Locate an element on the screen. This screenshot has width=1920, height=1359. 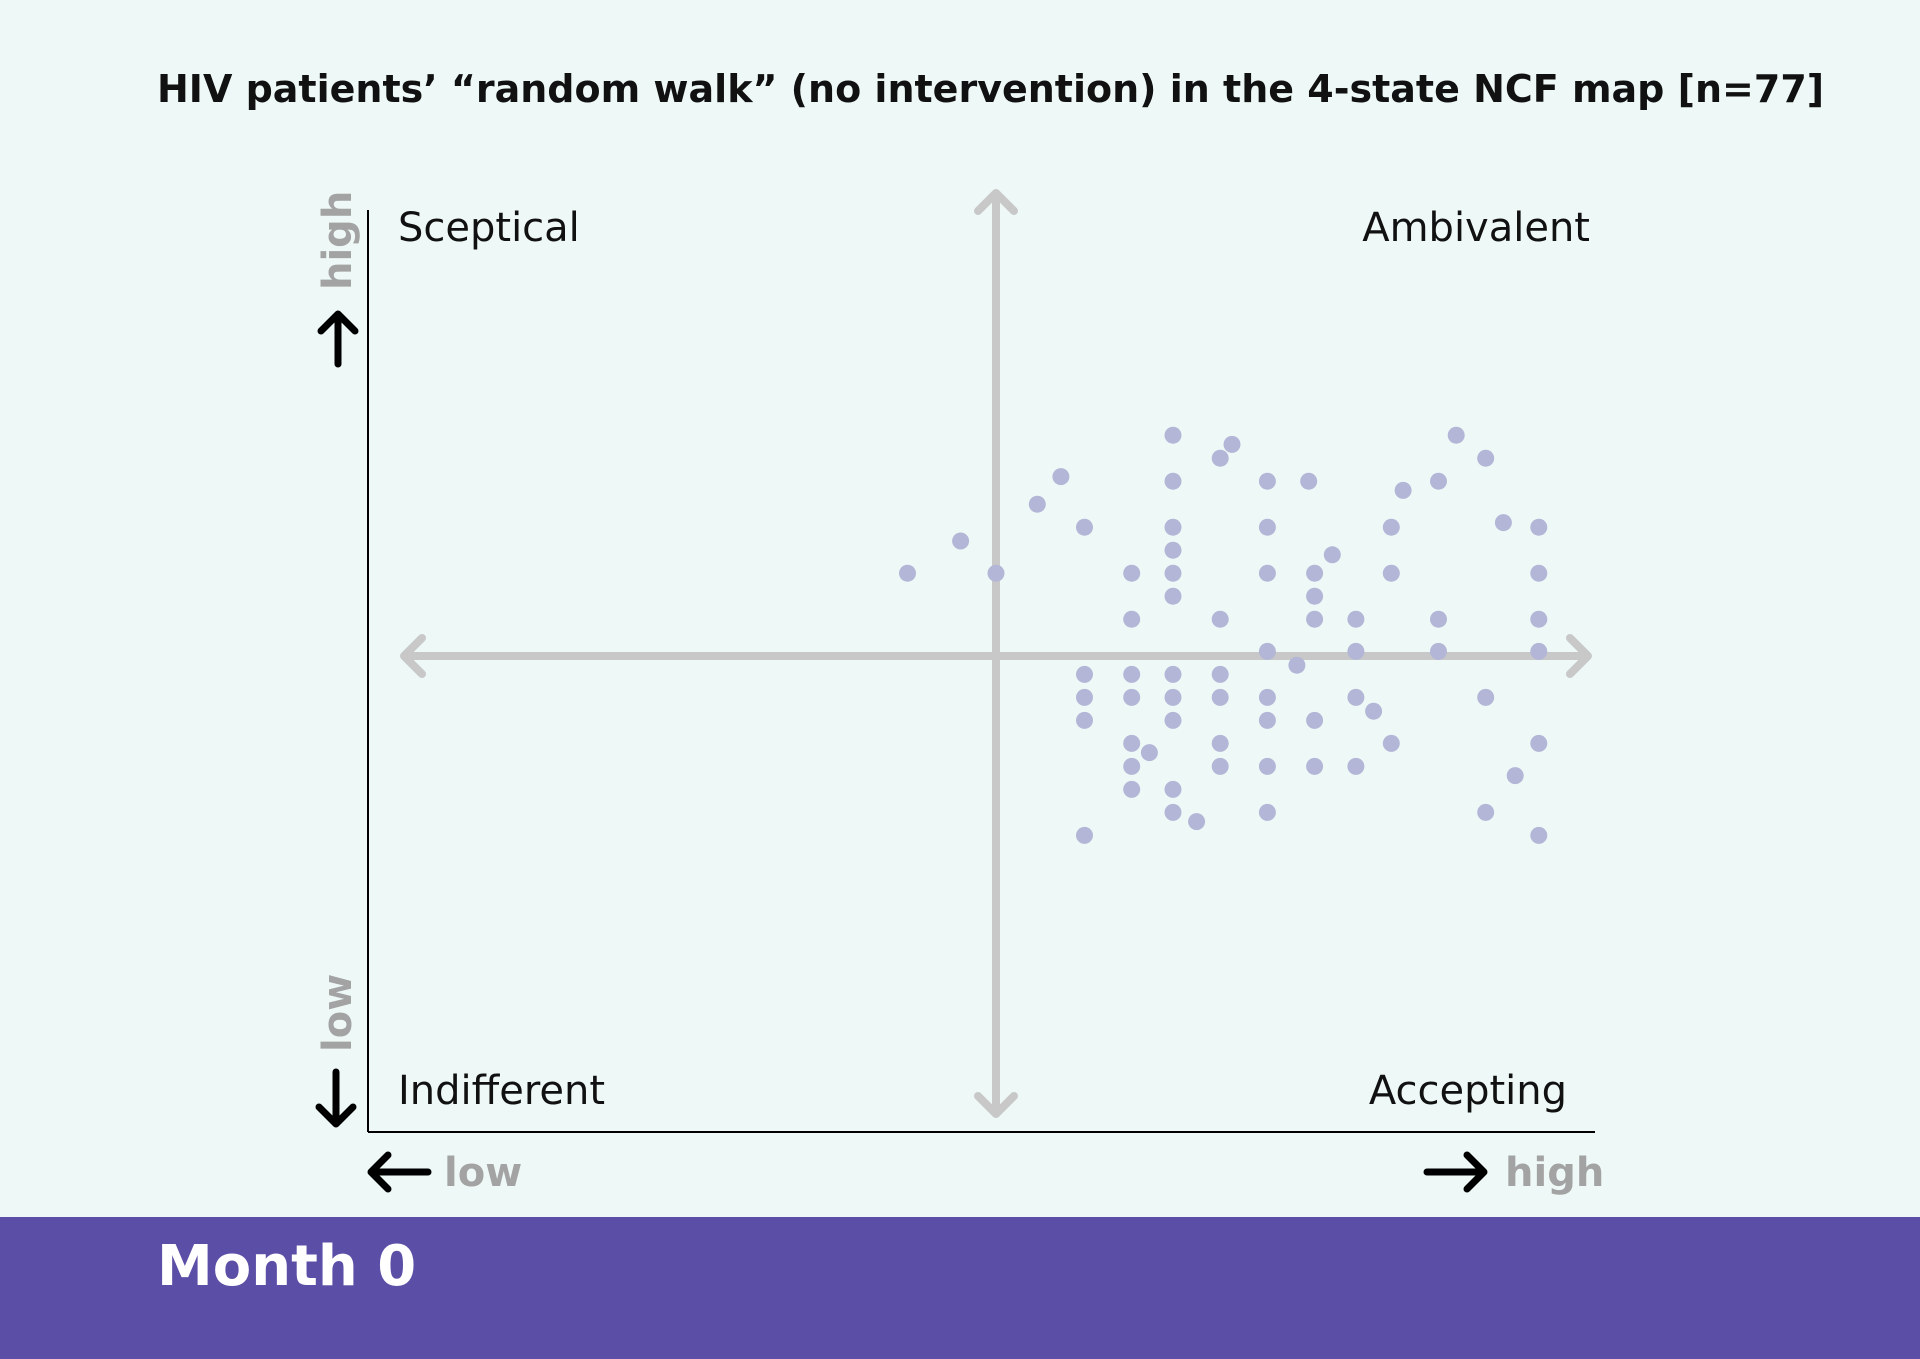
x-high-marker: high is located at coordinates (1513, 1173).